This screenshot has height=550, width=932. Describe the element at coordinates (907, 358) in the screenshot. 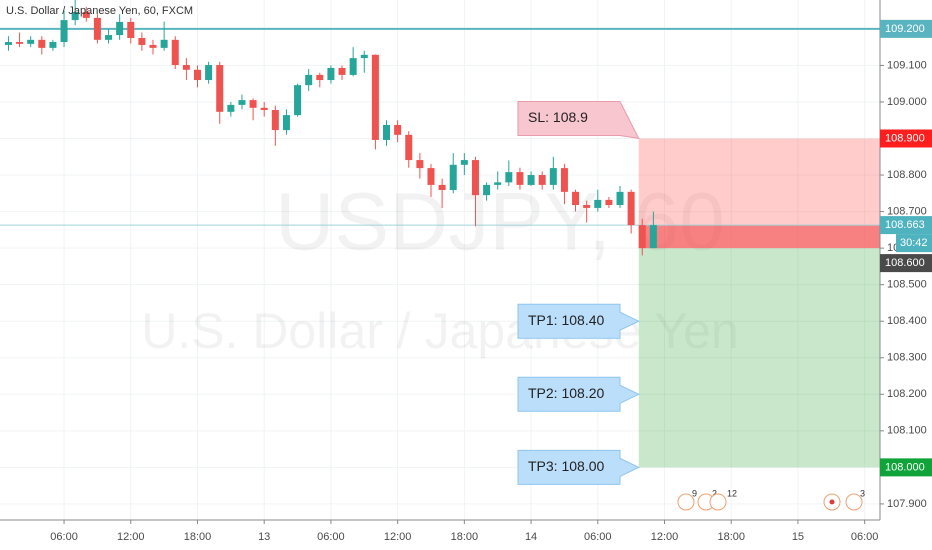

I see `y-tick-label: 108.300` at that location.